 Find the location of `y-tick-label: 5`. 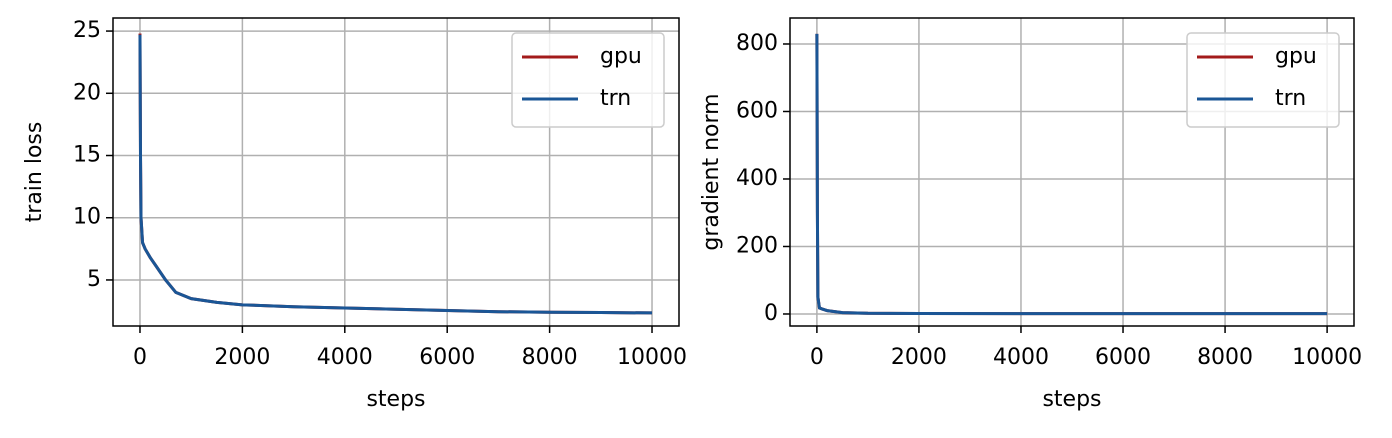

y-tick-label: 5 is located at coordinates (94, 279).